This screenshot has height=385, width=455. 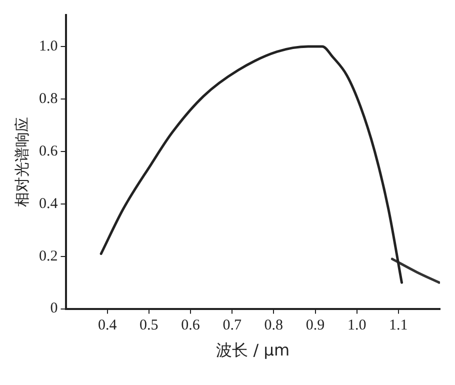 I want to click on y-tick-label: 0.2, so click(x=48, y=256).